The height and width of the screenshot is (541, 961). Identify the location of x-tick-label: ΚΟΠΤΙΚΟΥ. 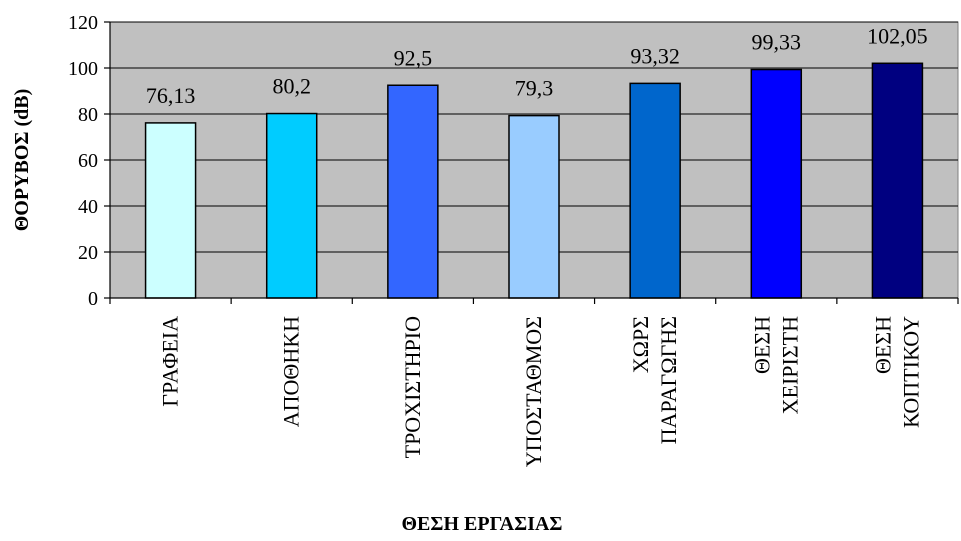
(910, 372).